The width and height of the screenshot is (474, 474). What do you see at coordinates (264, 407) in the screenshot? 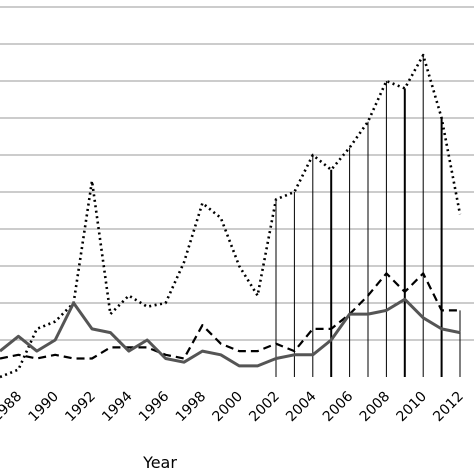
I see `x-tick-label: 2002` at bounding box center [264, 407].